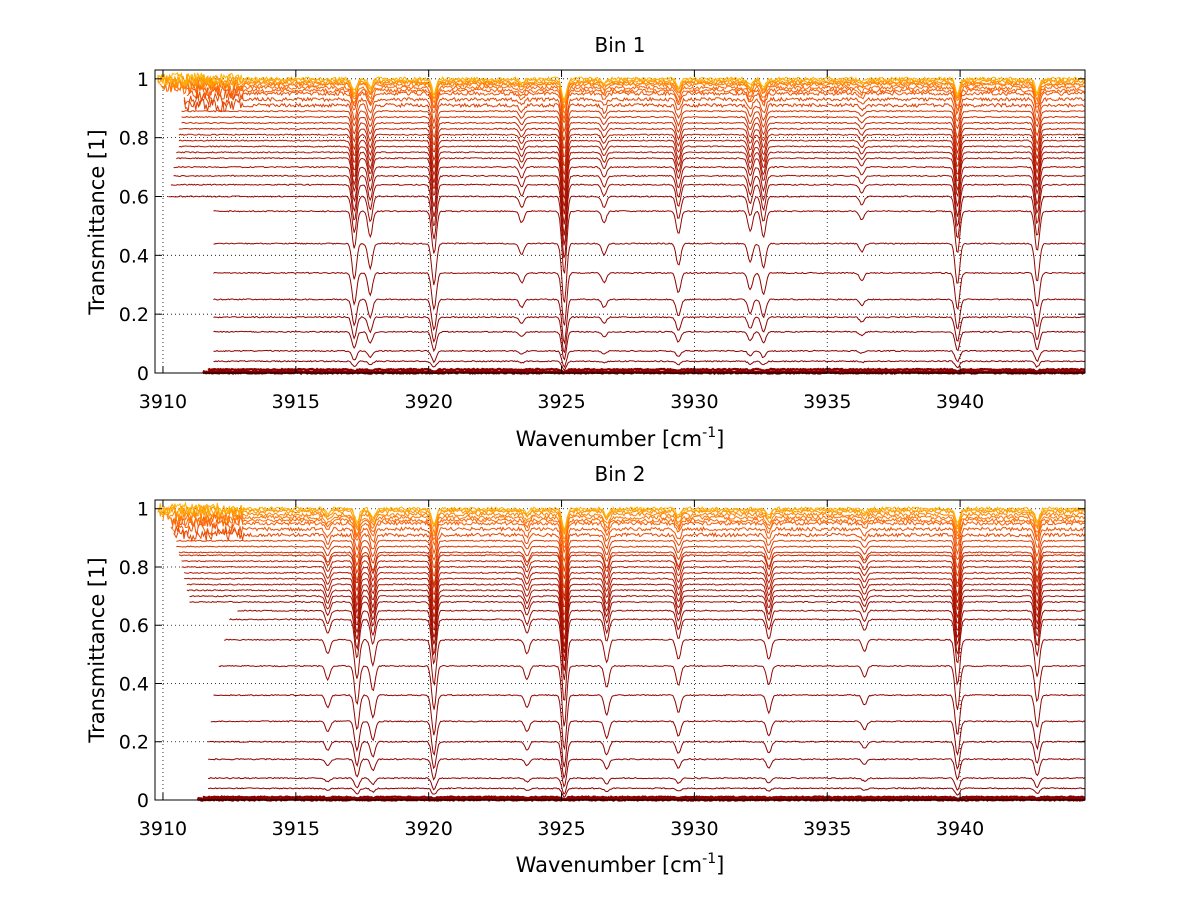  Describe the element at coordinates (619, 474) in the screenshot. I see `chart-title: Bin 2` at that location.